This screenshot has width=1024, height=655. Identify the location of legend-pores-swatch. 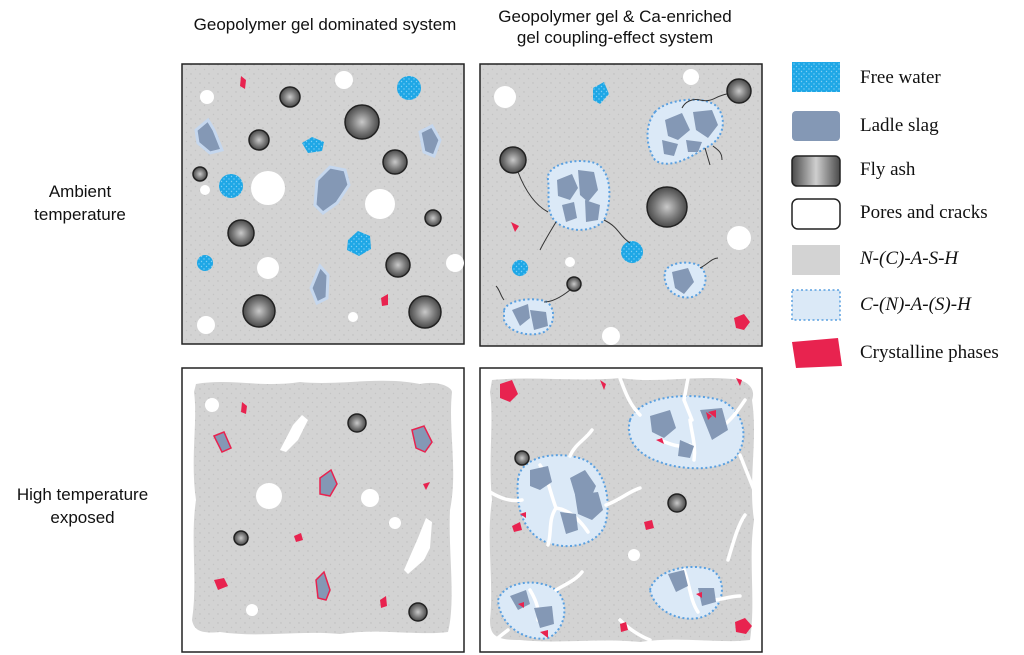
(816, 214).